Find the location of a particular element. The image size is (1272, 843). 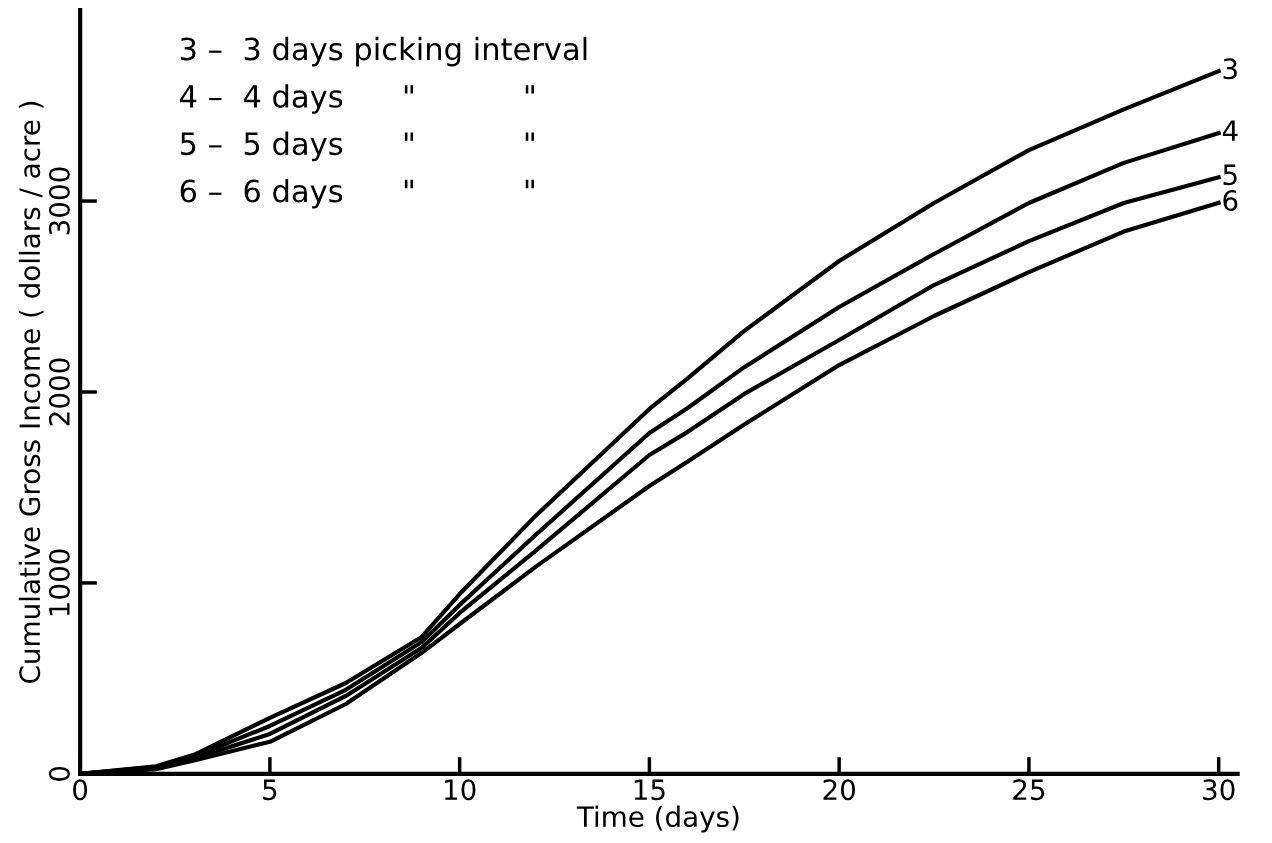

x-tick-label: 20 is located at coordinates (839, 790).